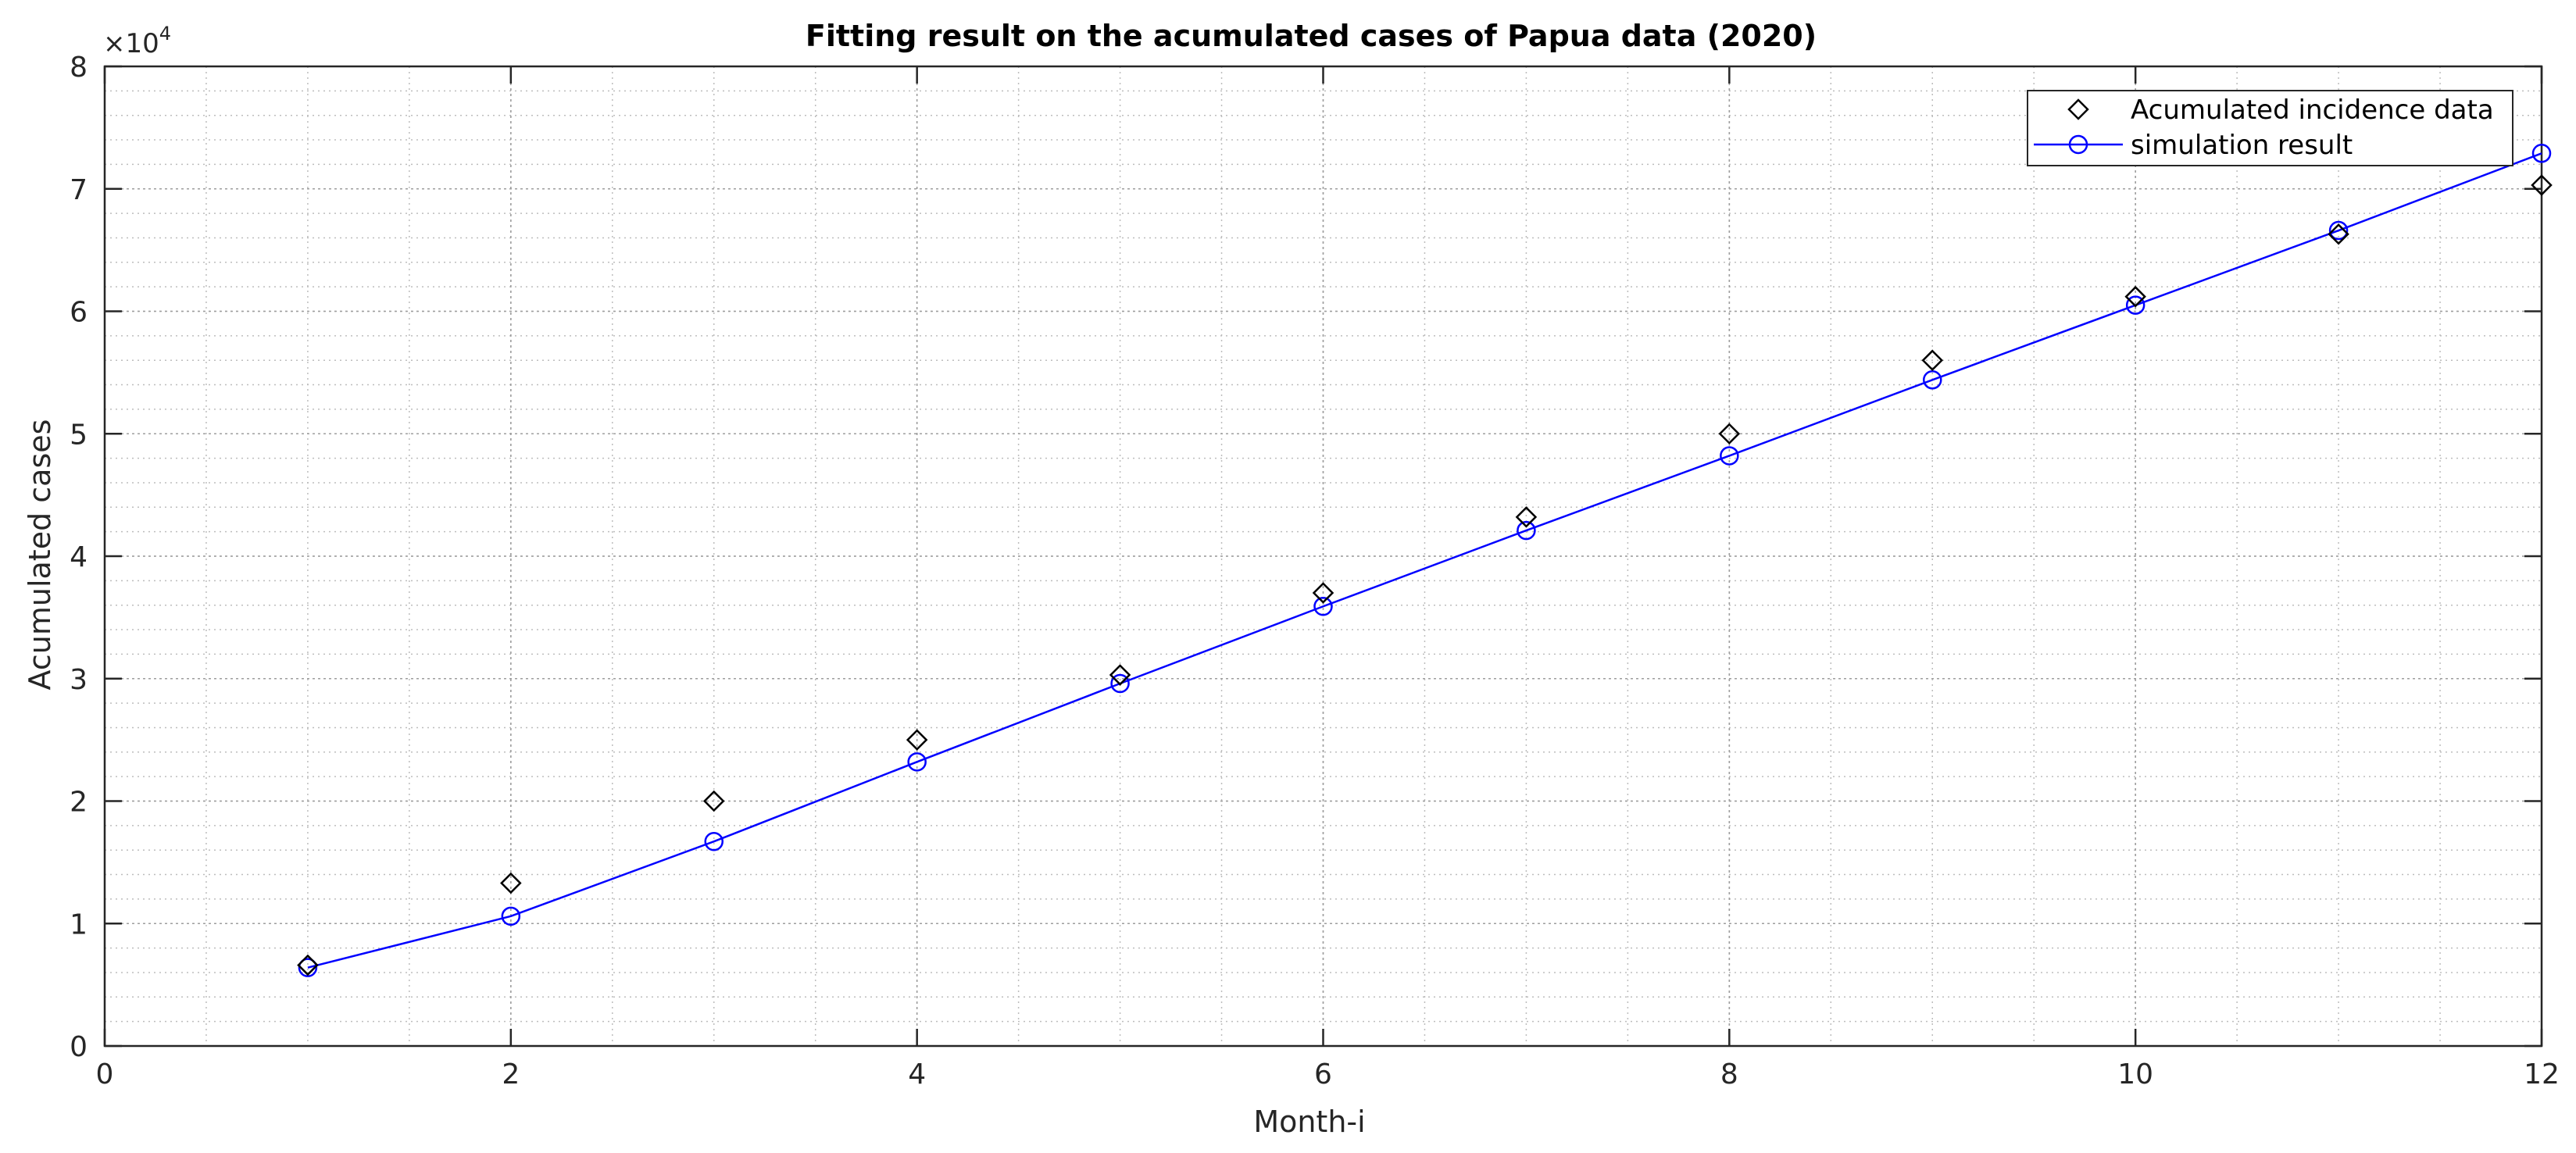 This screenshot has width=2576, height=1153. Describe the element at coordinates (79, 435) in the screenshot. I see `y-tick-label: 5` at that location.